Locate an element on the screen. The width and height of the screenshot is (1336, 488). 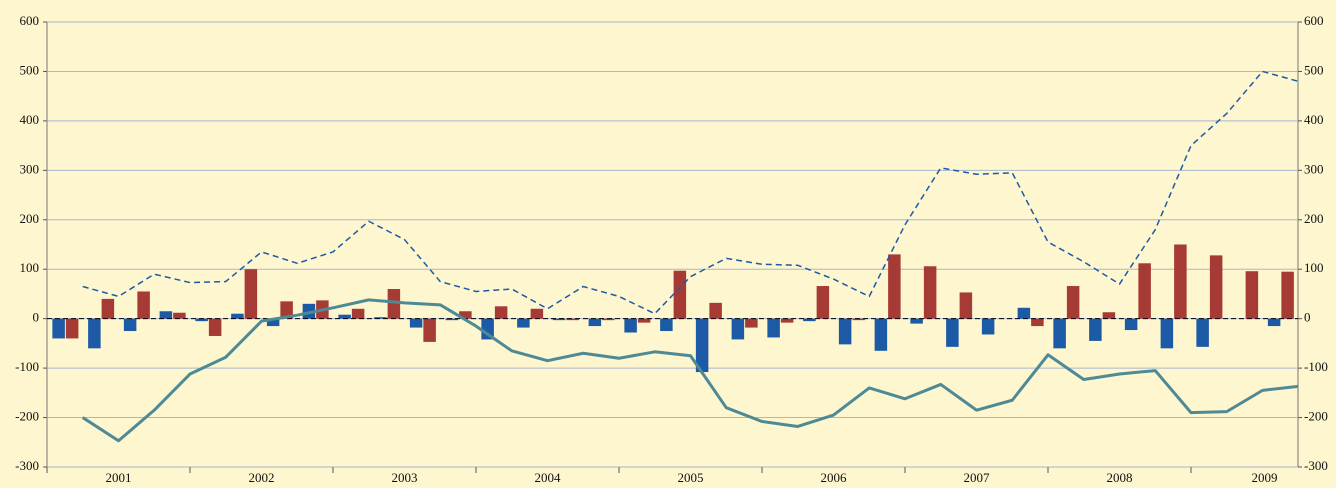
y2-tick-label: 200 is located at coordinates (1314, 218).